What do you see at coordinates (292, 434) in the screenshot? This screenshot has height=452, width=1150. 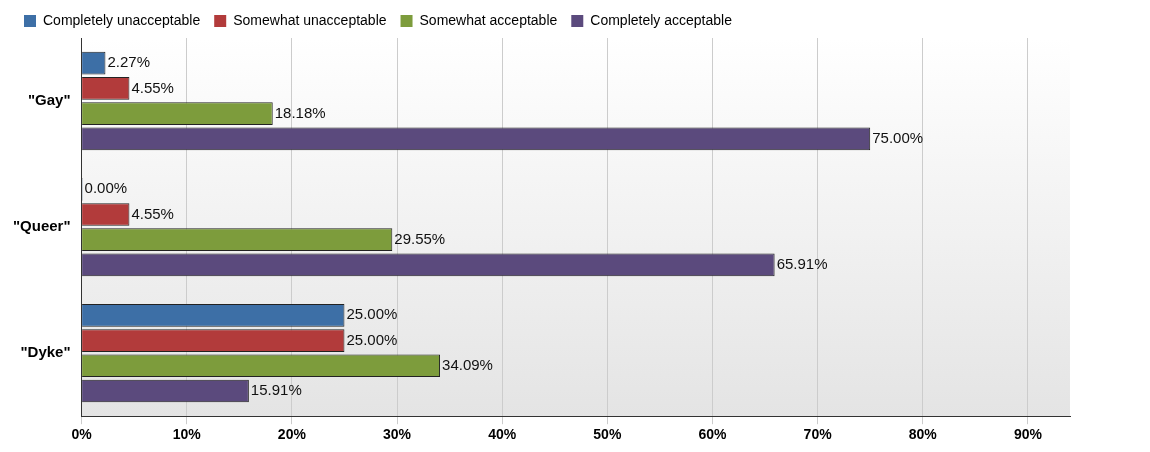 I see `x-tick-label: 20%` at bounding box center [292, 434].